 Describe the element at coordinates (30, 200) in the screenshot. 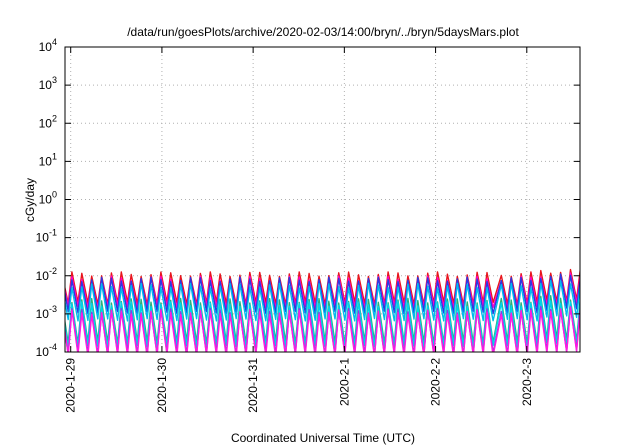

I see `y-axis-label: cGy/day` at that location.